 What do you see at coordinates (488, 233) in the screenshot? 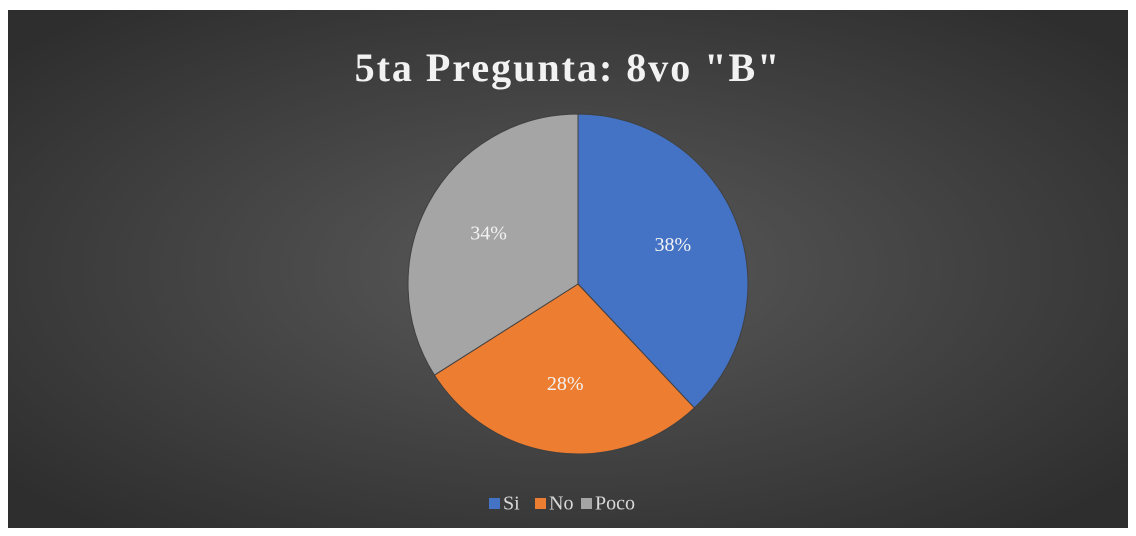
I see `data-label: 34%` at bounding box center [488, 233].